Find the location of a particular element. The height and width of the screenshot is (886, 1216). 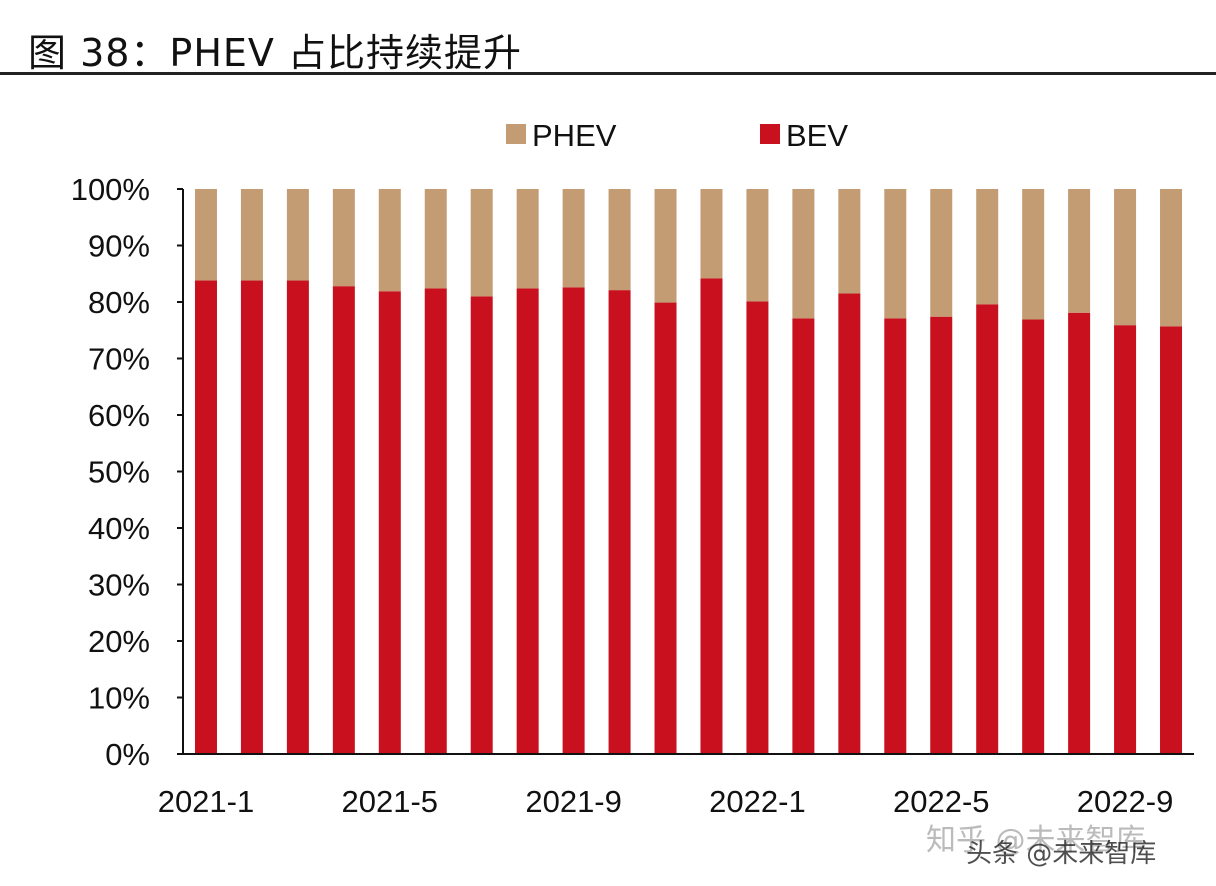

y-tick-label: 50% is located at coordinates (119, 472).